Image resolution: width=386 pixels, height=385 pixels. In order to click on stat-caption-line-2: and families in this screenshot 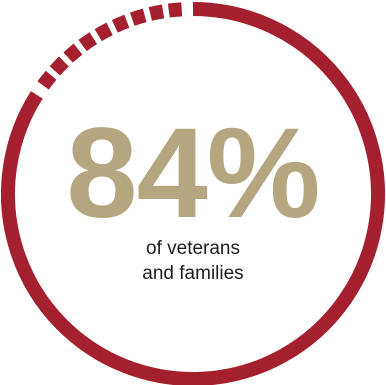, I will do `click(193, 273)`.